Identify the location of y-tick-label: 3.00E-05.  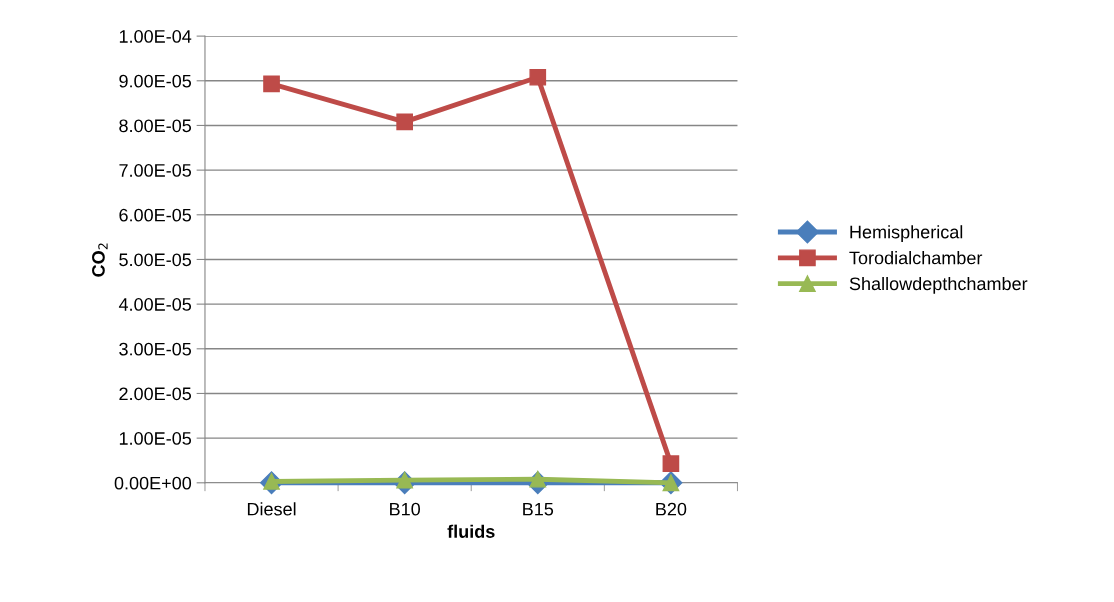
(155, 349).